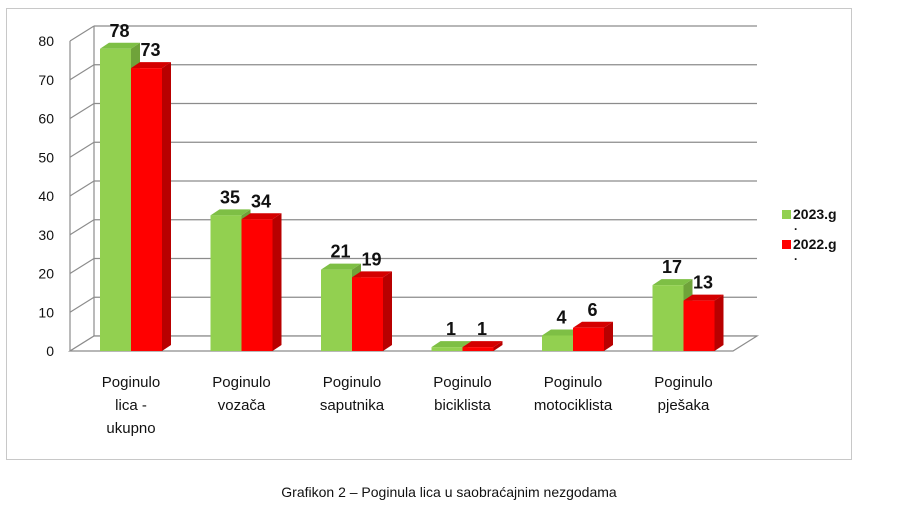 The width and height of the screenshot is (898, 510). I want to click on x-tick-label: Poginulo vozača, so click(241, 394).